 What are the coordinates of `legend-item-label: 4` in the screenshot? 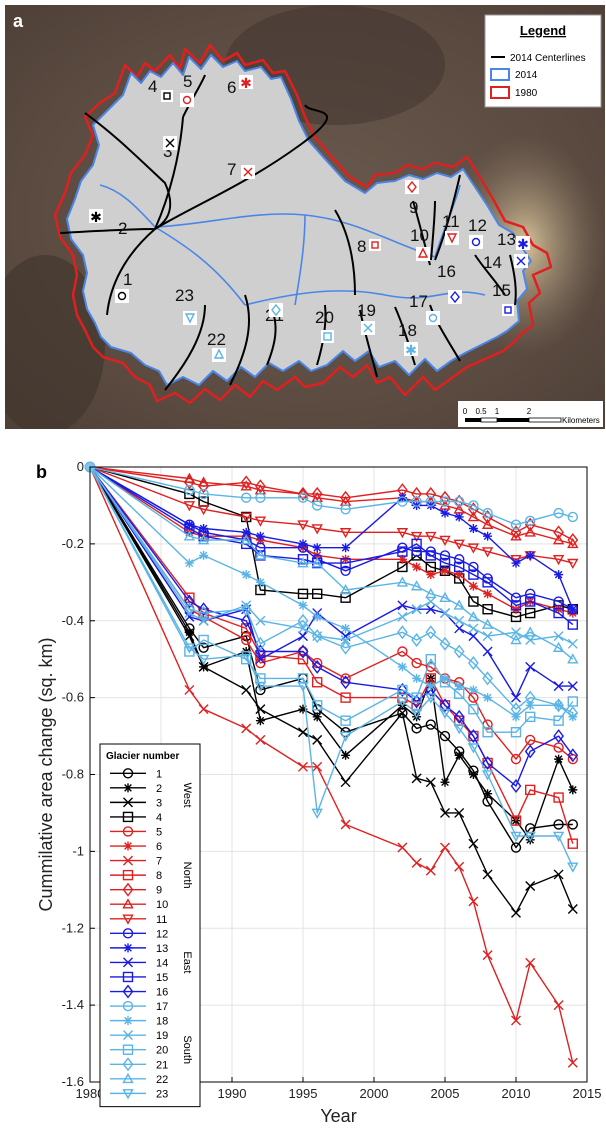 It's located at (159, 818).